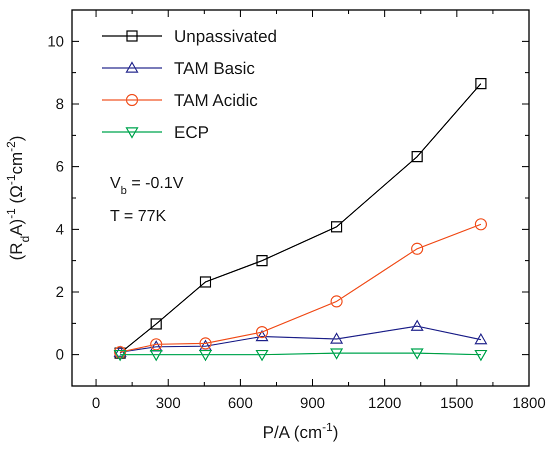  Describe the element at coordinates (313, 403) in the screenshot. I see `x-tick-label: 900` at that location.